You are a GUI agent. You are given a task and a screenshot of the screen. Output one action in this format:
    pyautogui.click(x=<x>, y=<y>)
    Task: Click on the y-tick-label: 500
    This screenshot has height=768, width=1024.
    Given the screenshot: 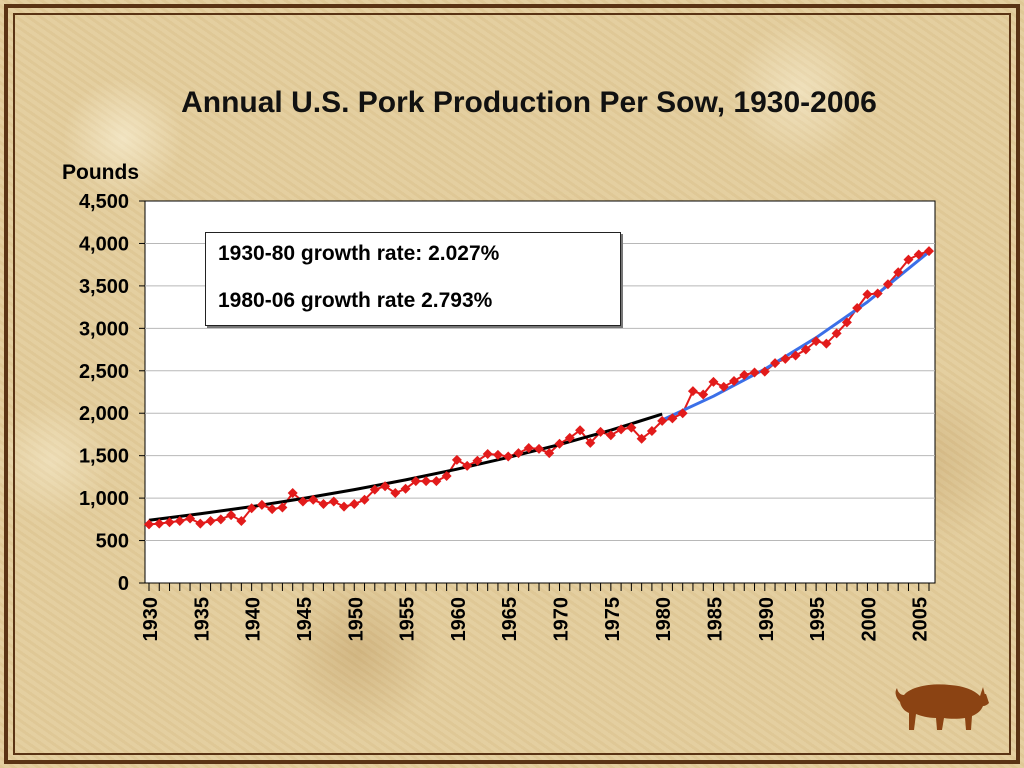 What is the action you would take?
    pyautogui.click(x=112, y=542)
    